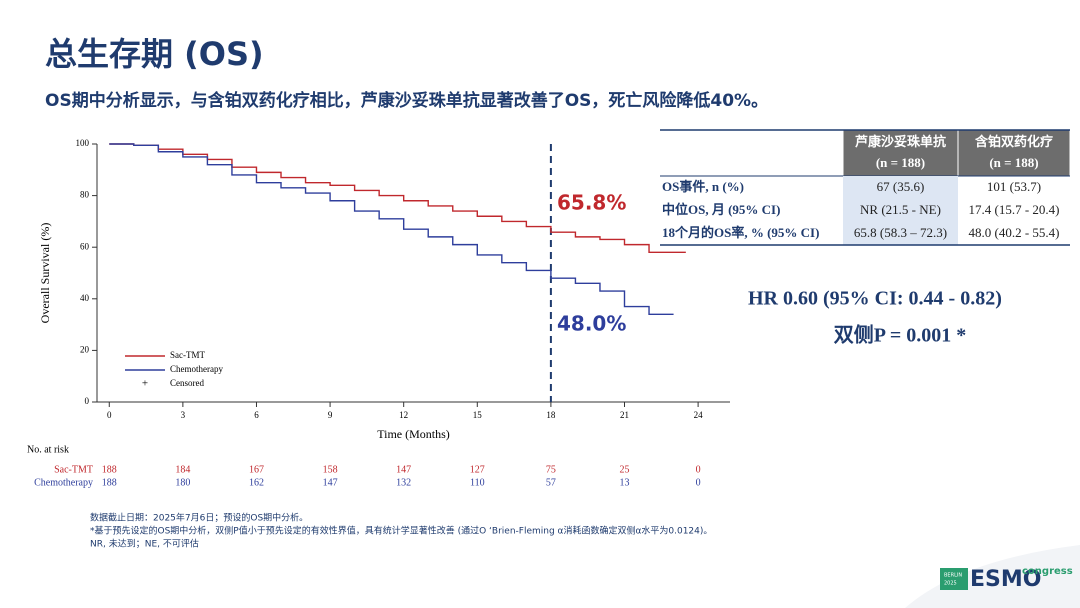 This screenshot has height=608, width=1080. What do you see at coordinates (1005, 579) in the screenshot?
I see `logo-brand: ESMO` at bounding box center [1005, 579].